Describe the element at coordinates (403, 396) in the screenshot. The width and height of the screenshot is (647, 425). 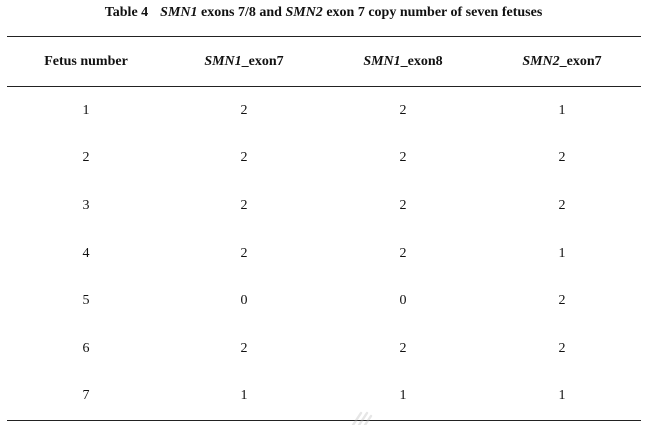
I see `cell-smn1-exon8: 1` at that location.